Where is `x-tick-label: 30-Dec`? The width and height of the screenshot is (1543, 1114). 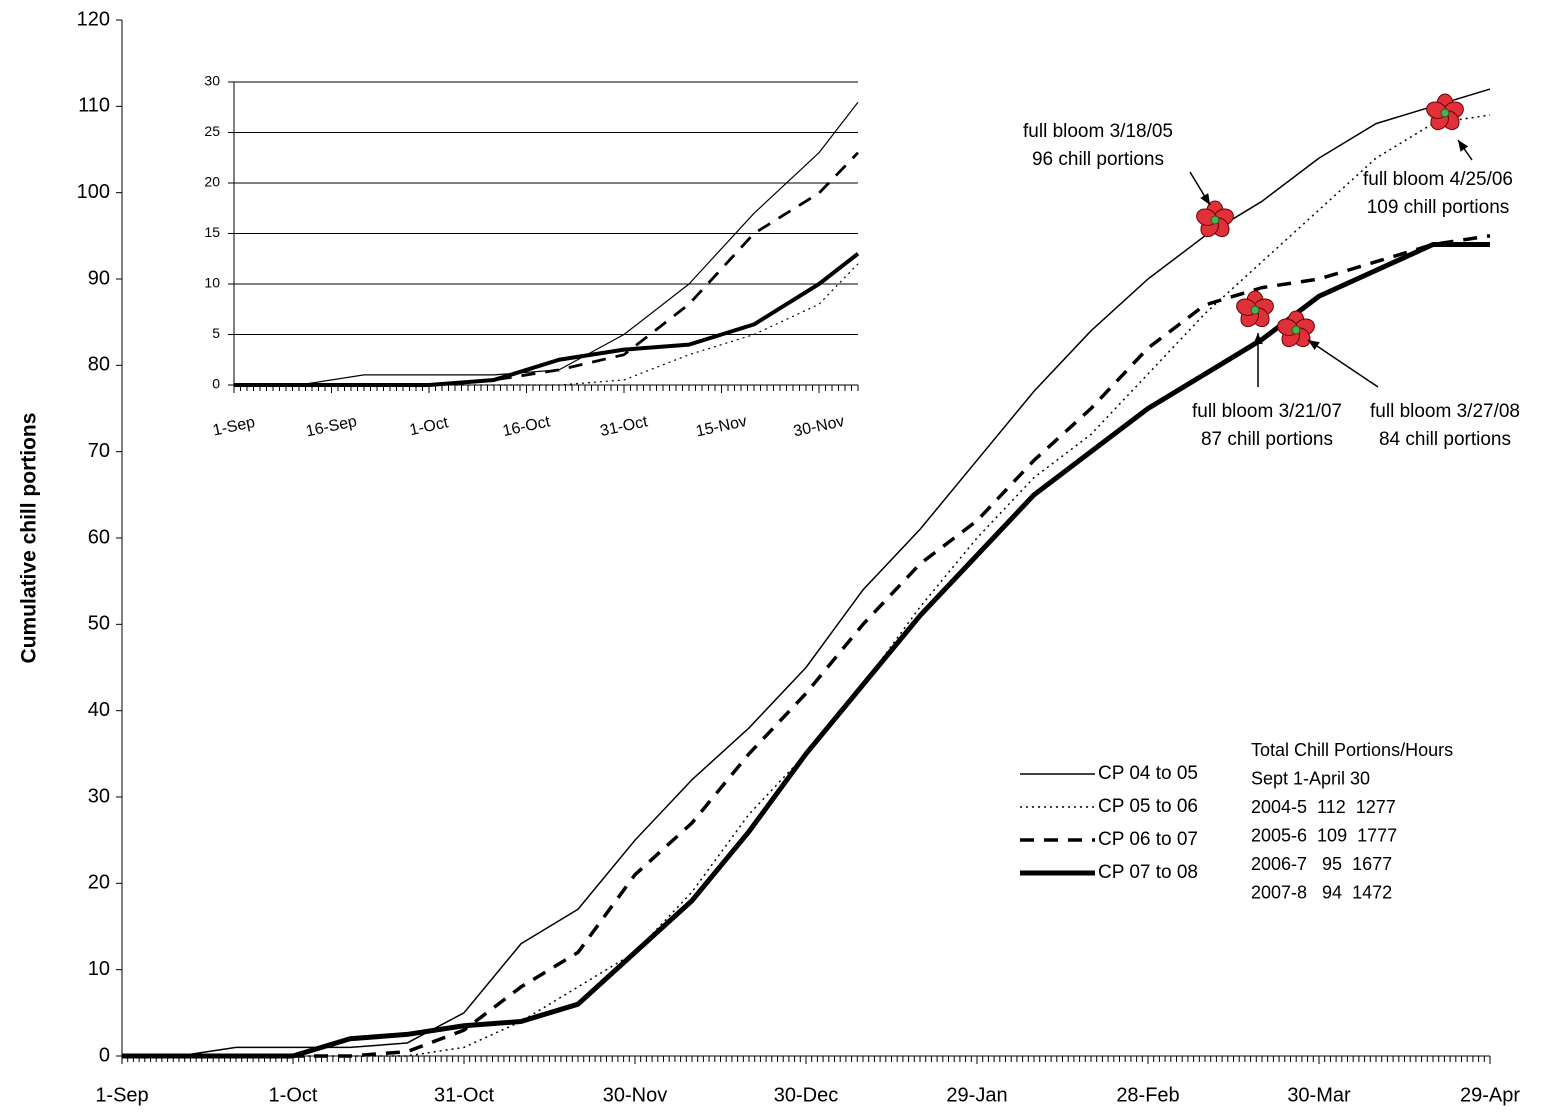 x-tick-label: 30-Dec is located at coordinates (806, 1095).